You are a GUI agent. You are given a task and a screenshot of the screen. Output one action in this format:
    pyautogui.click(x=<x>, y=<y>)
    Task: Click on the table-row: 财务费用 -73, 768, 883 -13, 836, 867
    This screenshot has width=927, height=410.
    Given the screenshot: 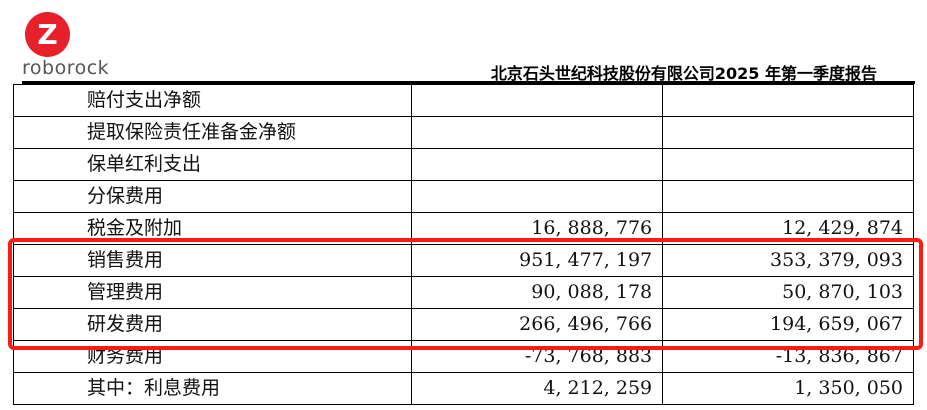 What is the action you would take?
    pyautogui.click(x=463, y=356)
    